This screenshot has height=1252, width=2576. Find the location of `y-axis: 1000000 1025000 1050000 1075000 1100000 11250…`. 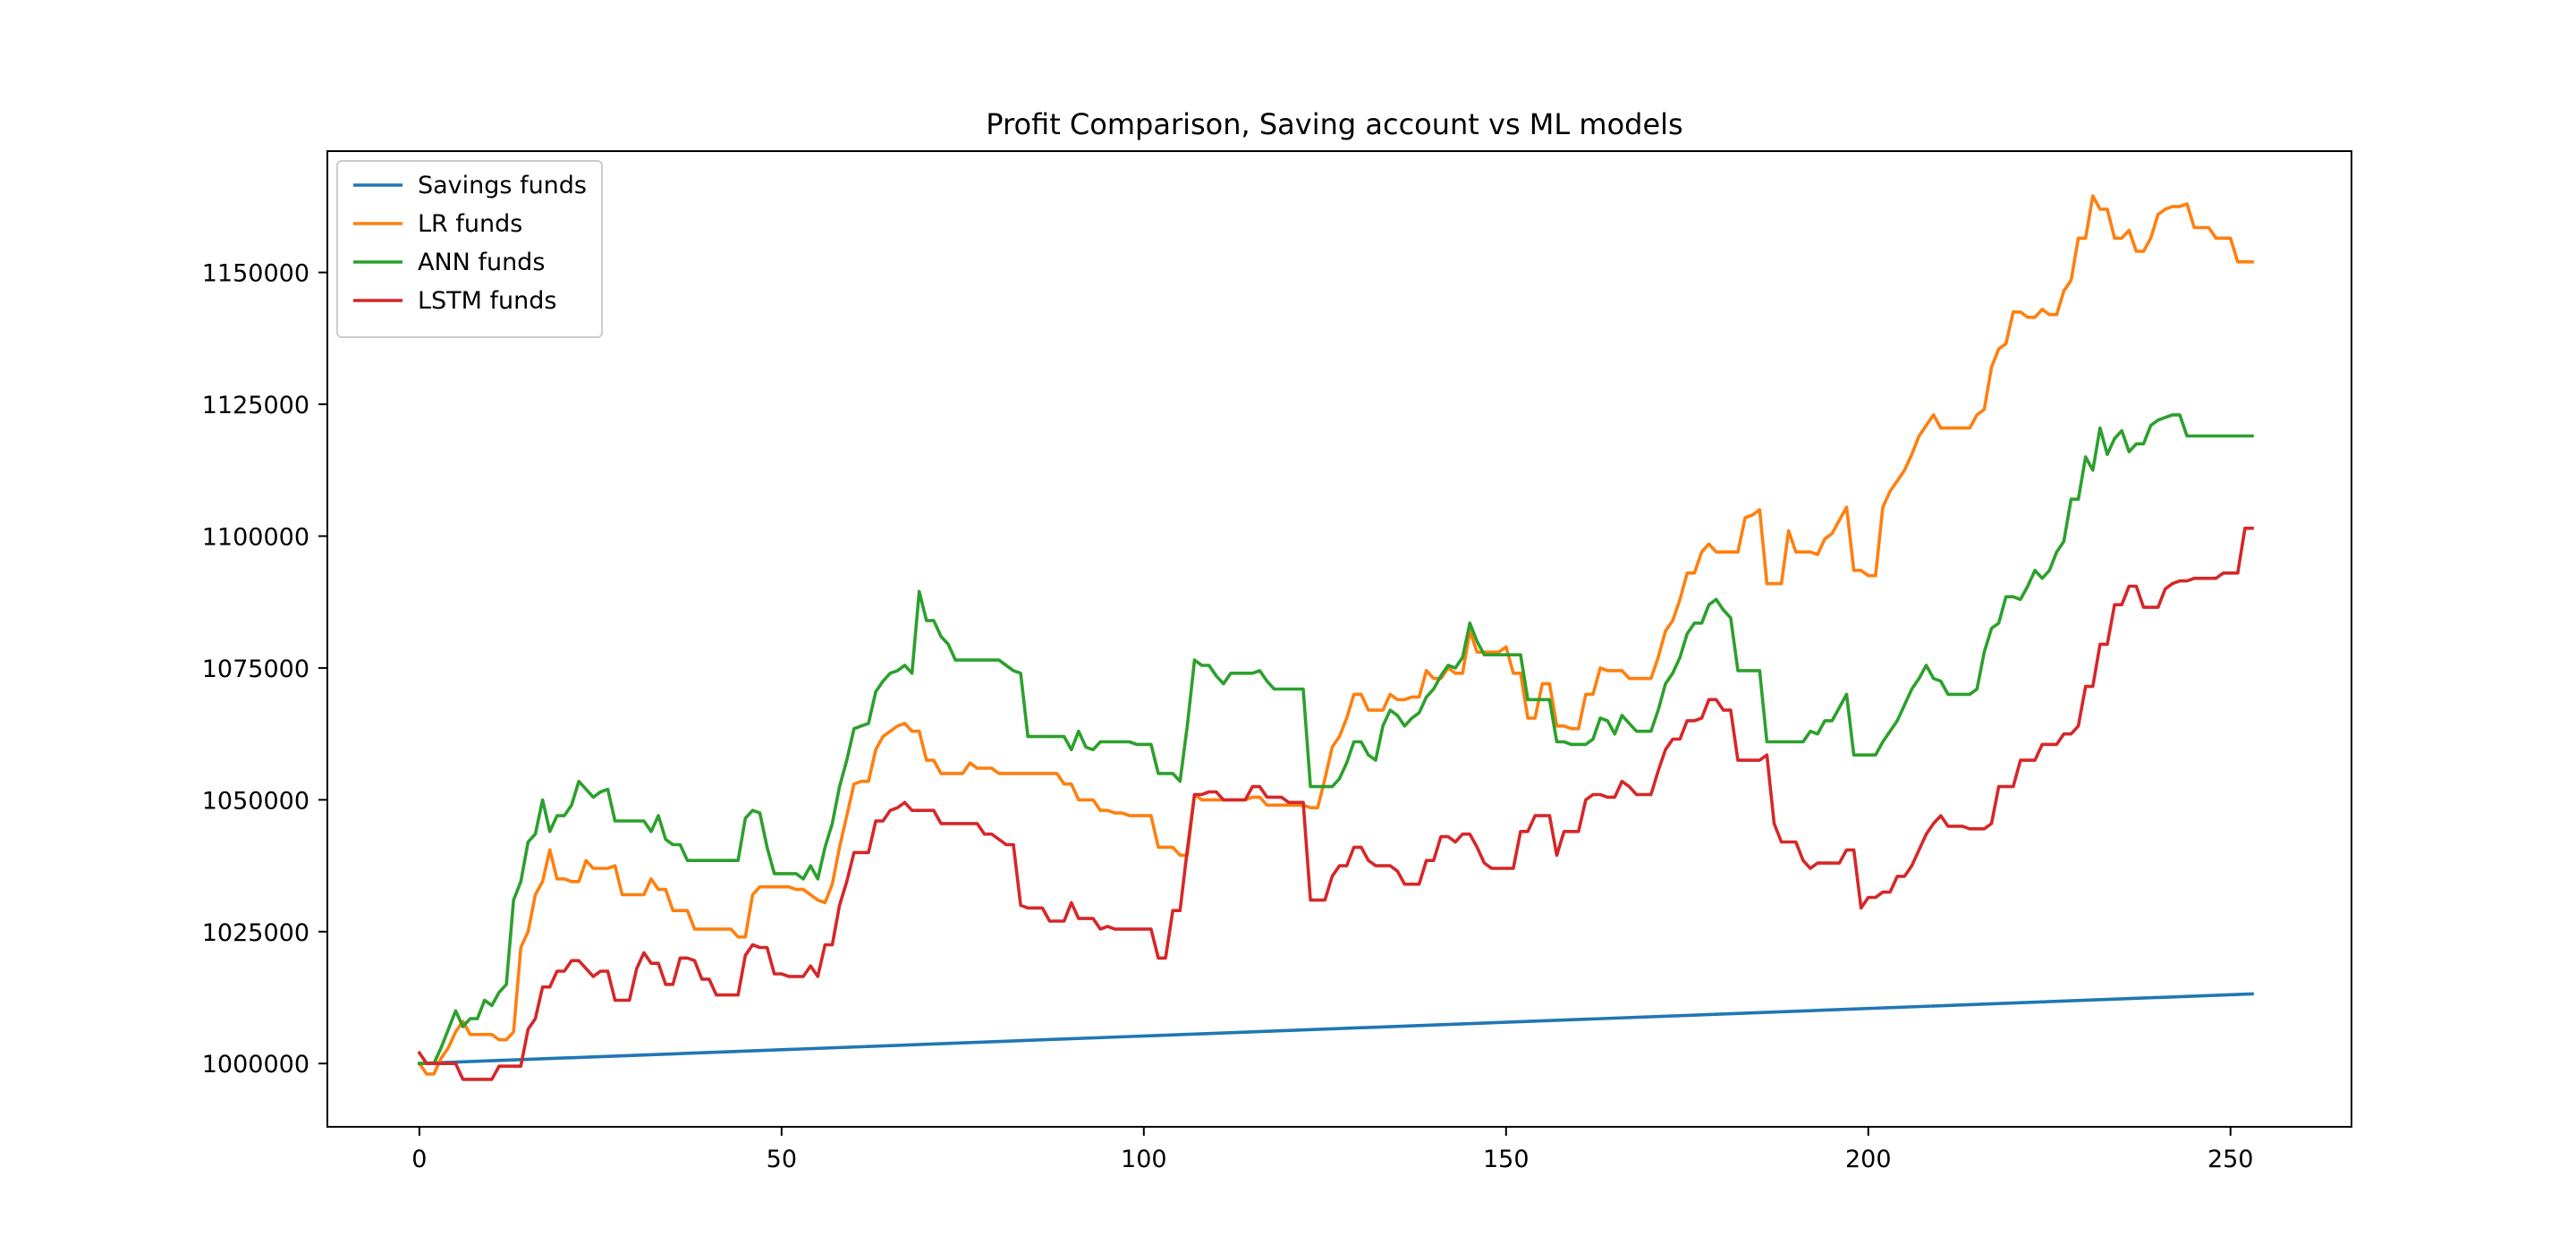

y-axis: 1000000 1025000 1050000 1075000 1100000 11250… is located at coordinates (264, 669).